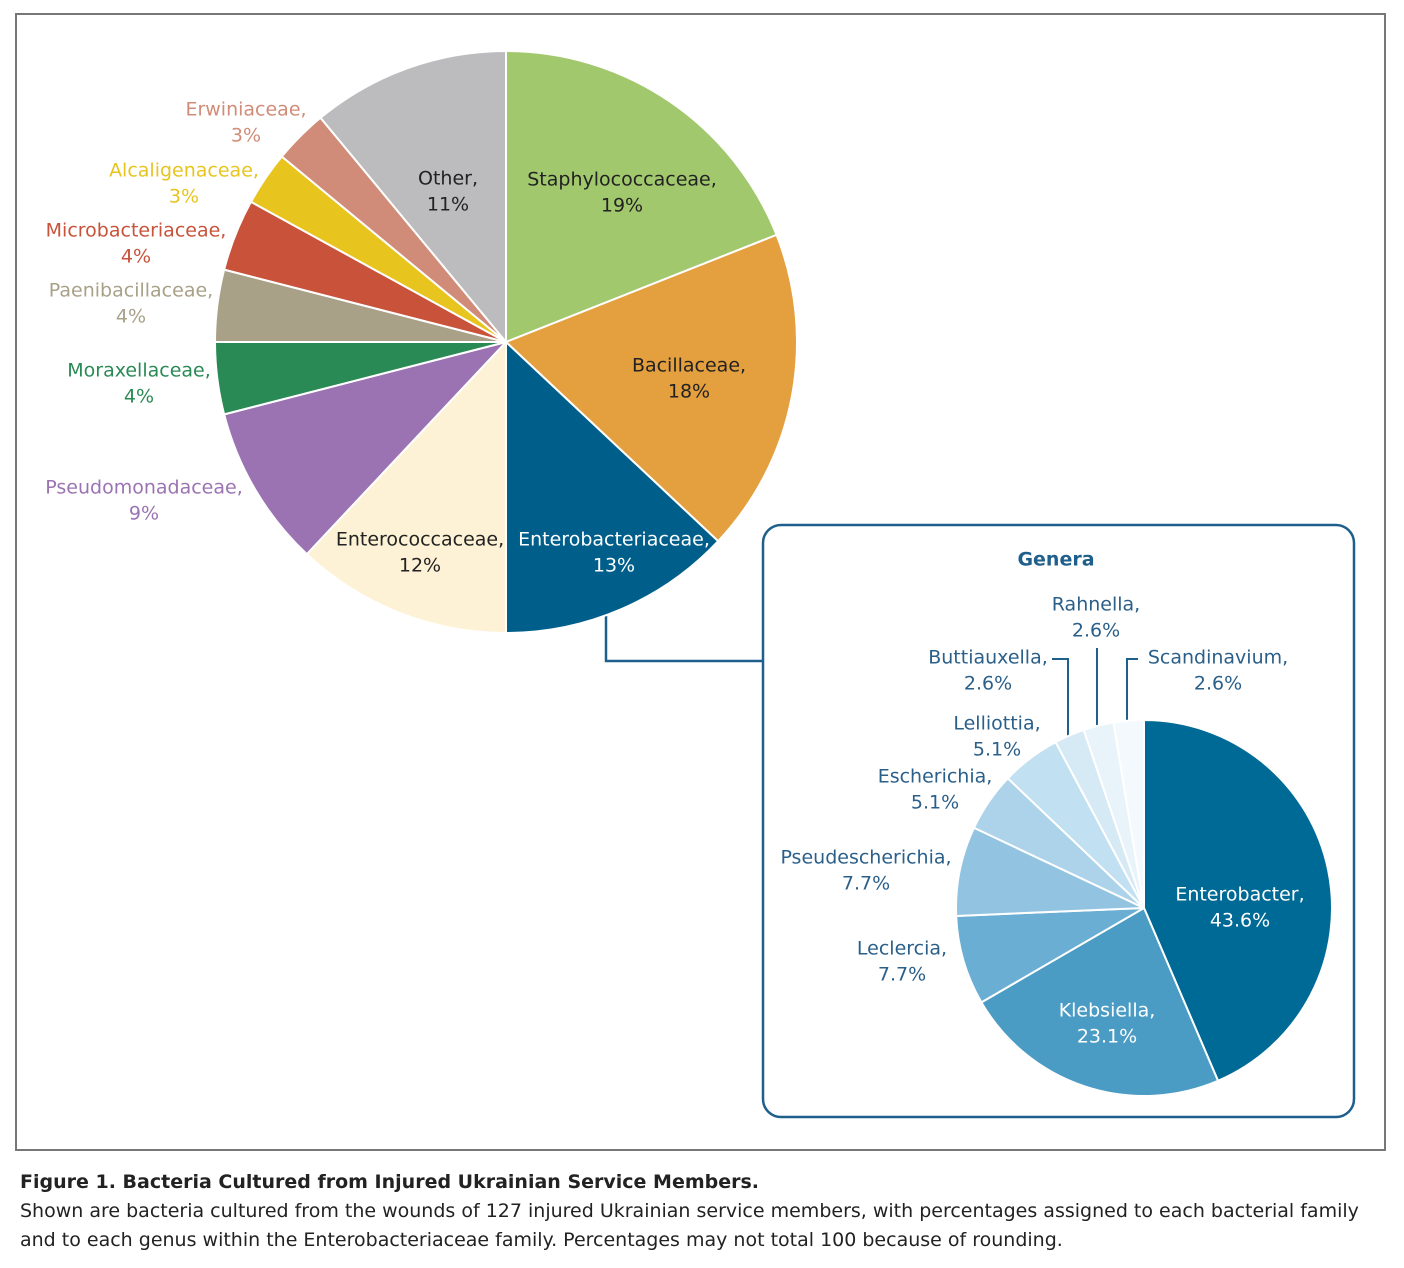 The width and height of the screenshot is (1404, 1268). What do you see at coordinates (144, 514) in the screenshot?
I see `slice-value: 9%` at bounding box center [144, 514].